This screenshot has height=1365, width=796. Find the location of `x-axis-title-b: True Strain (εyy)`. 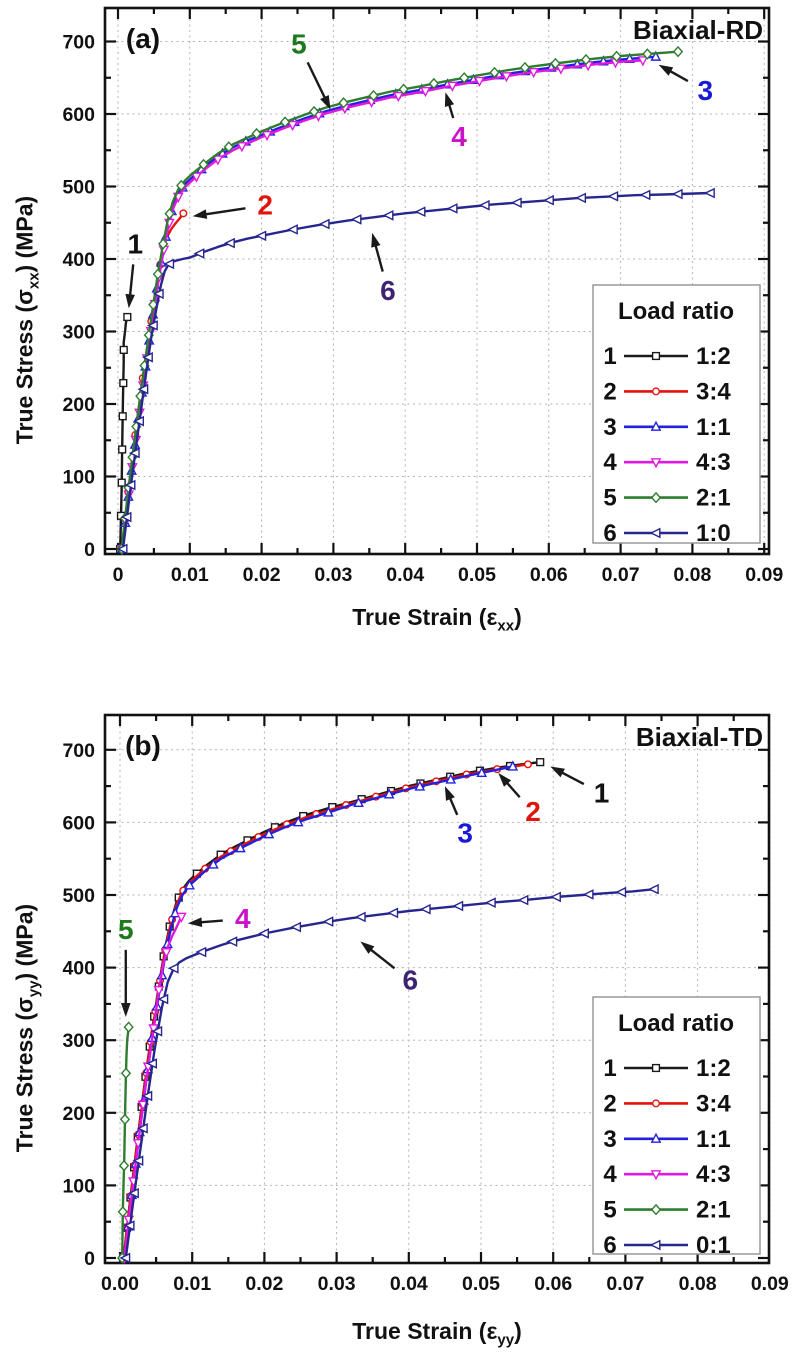

x-axis-title-b: True Strain (εyy) is located at coordinates (436, 1333).